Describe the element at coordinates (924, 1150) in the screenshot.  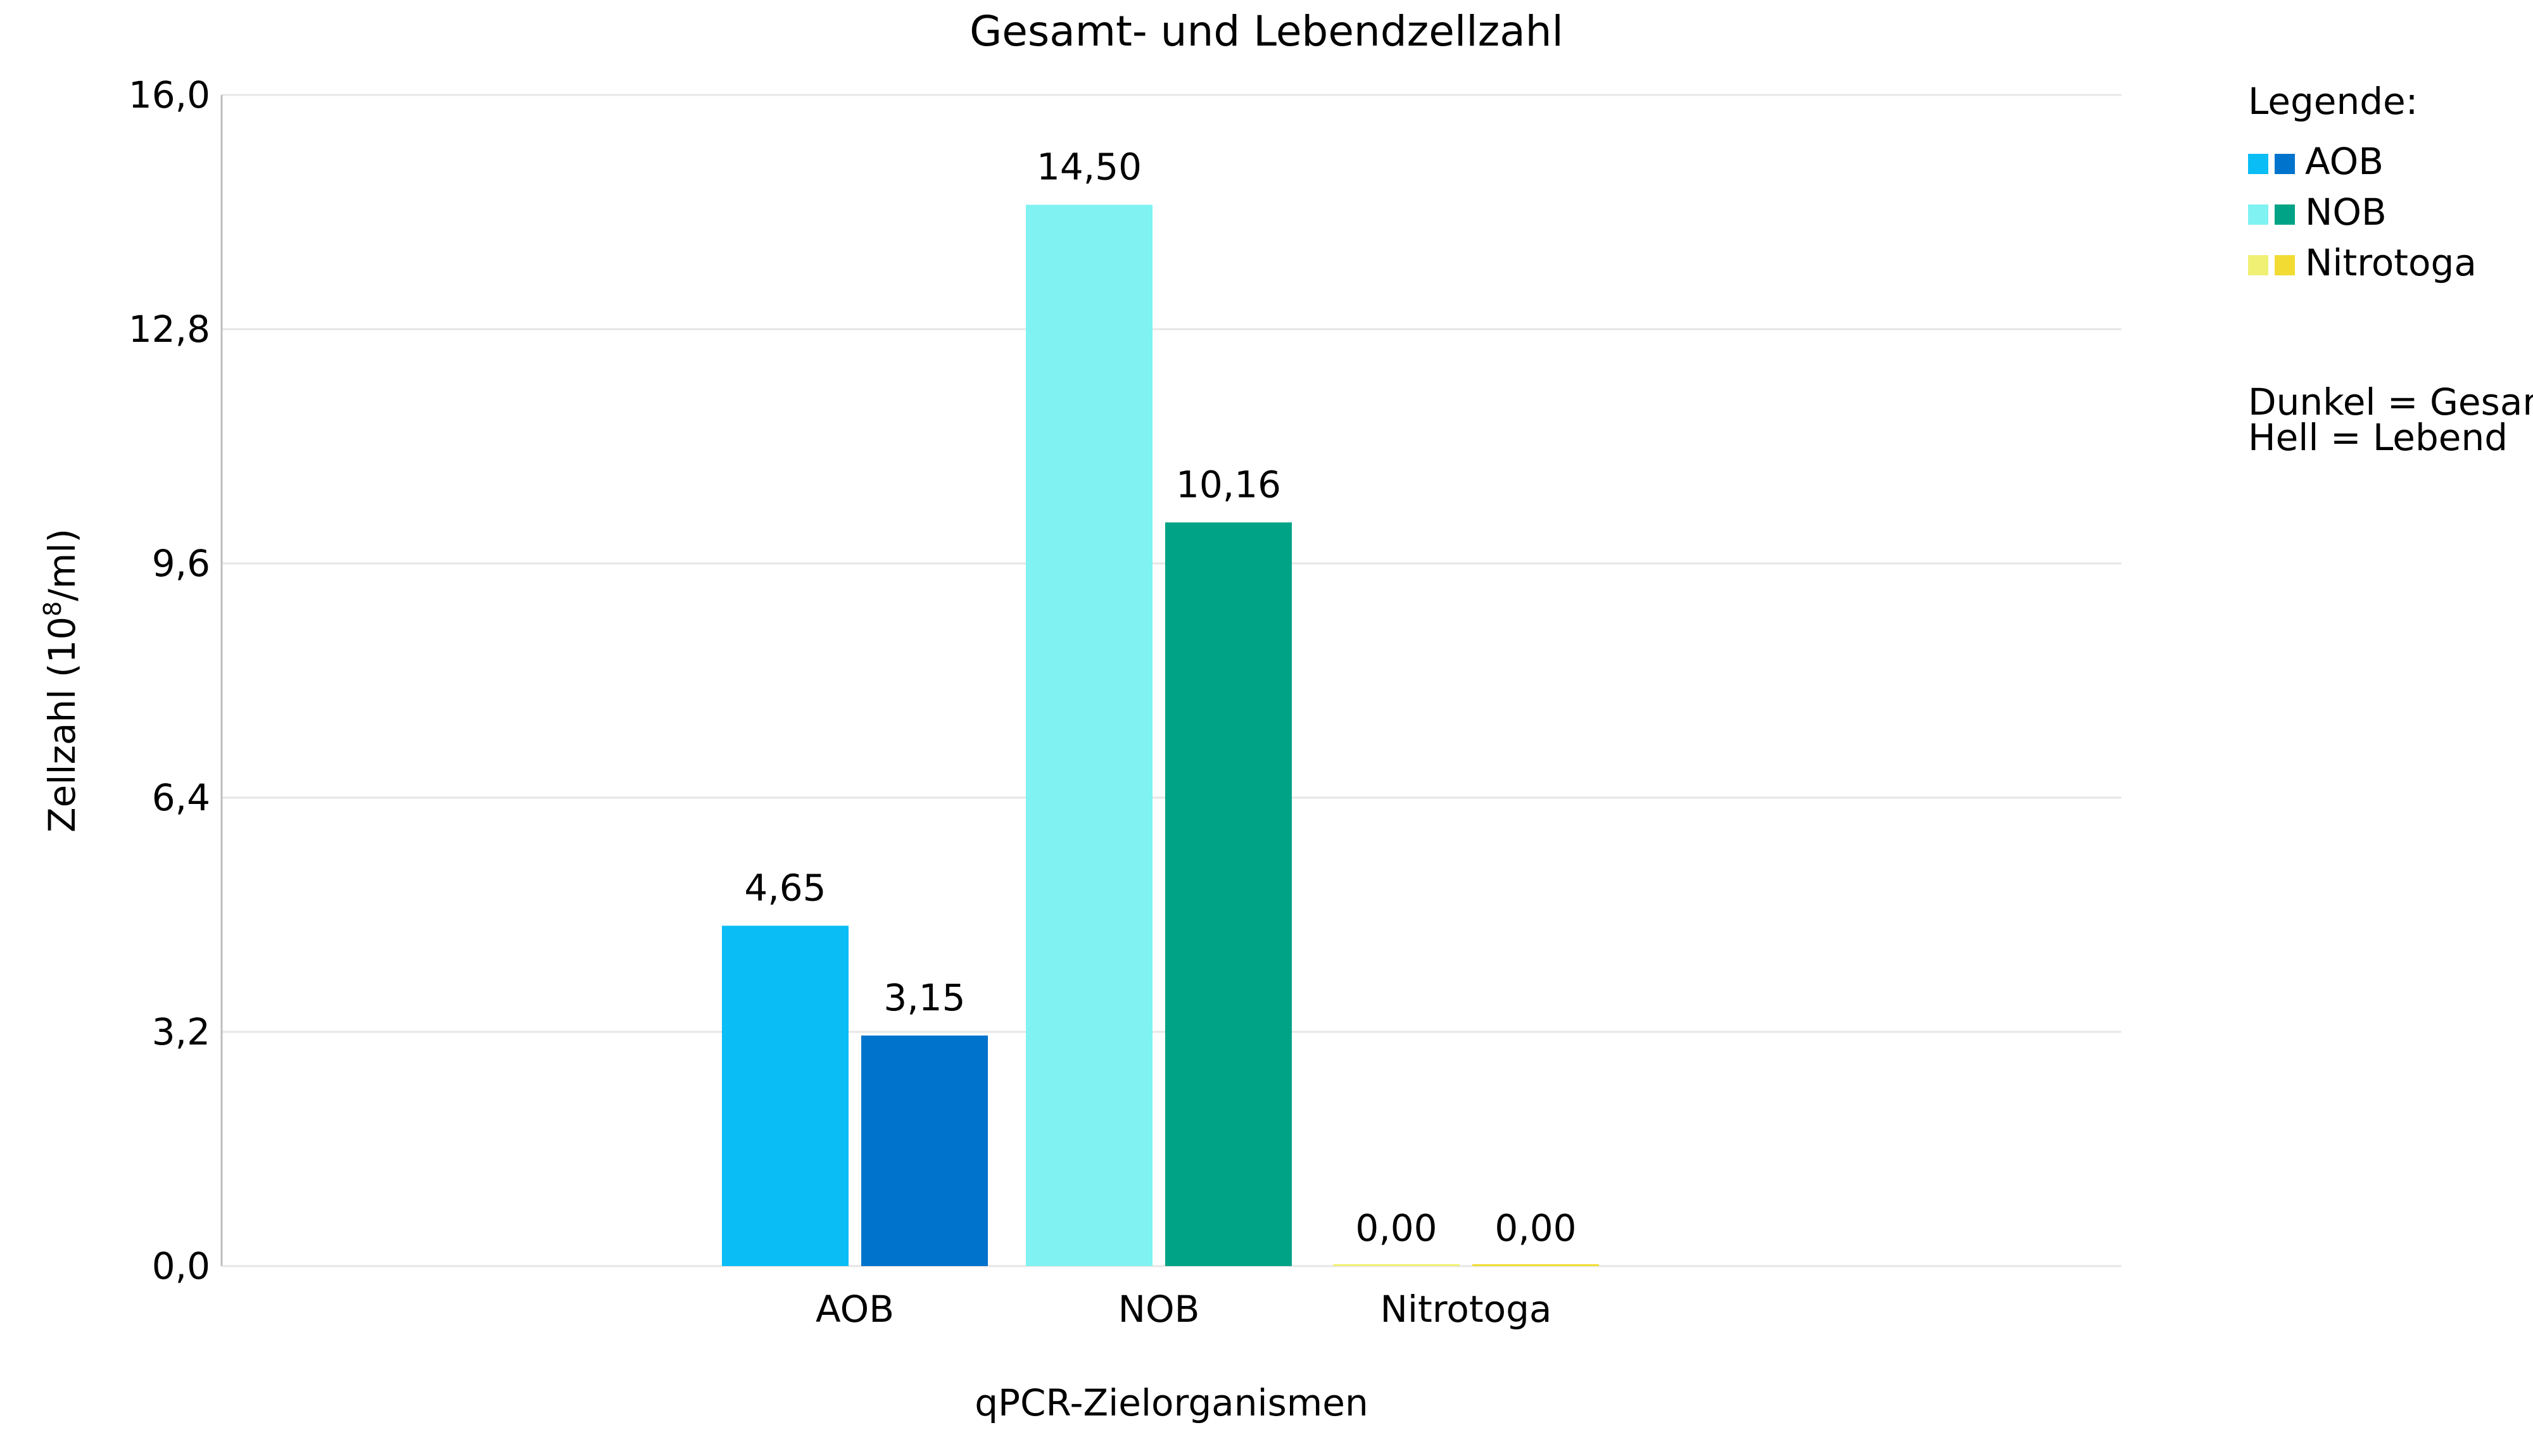
I see `bar-aob-dunkel` at that location.